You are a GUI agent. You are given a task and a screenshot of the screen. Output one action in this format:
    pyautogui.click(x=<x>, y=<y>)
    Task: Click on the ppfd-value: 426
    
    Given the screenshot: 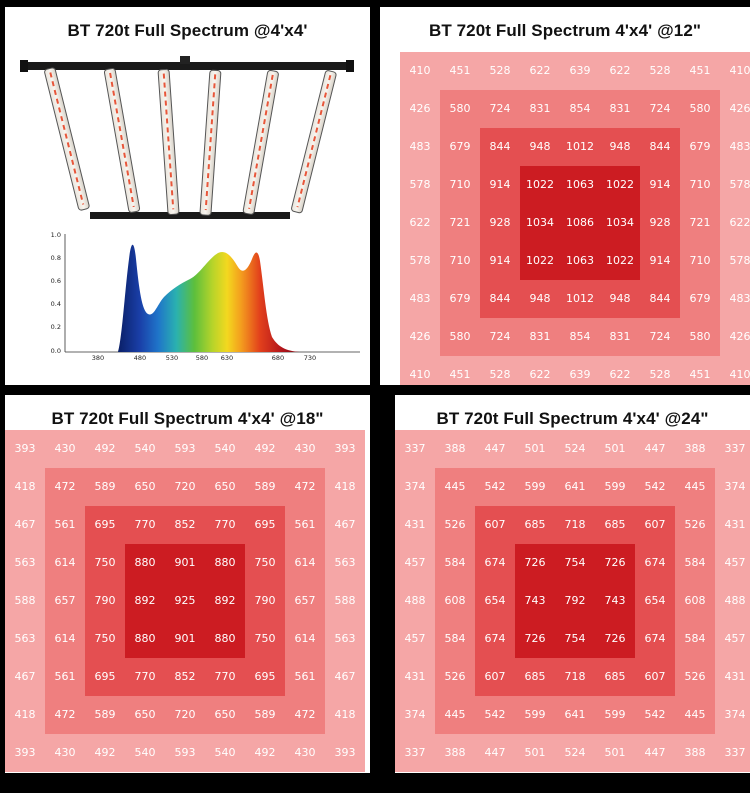 What is the action you would take?
    pyautogui.click(x=739, y=336)
    